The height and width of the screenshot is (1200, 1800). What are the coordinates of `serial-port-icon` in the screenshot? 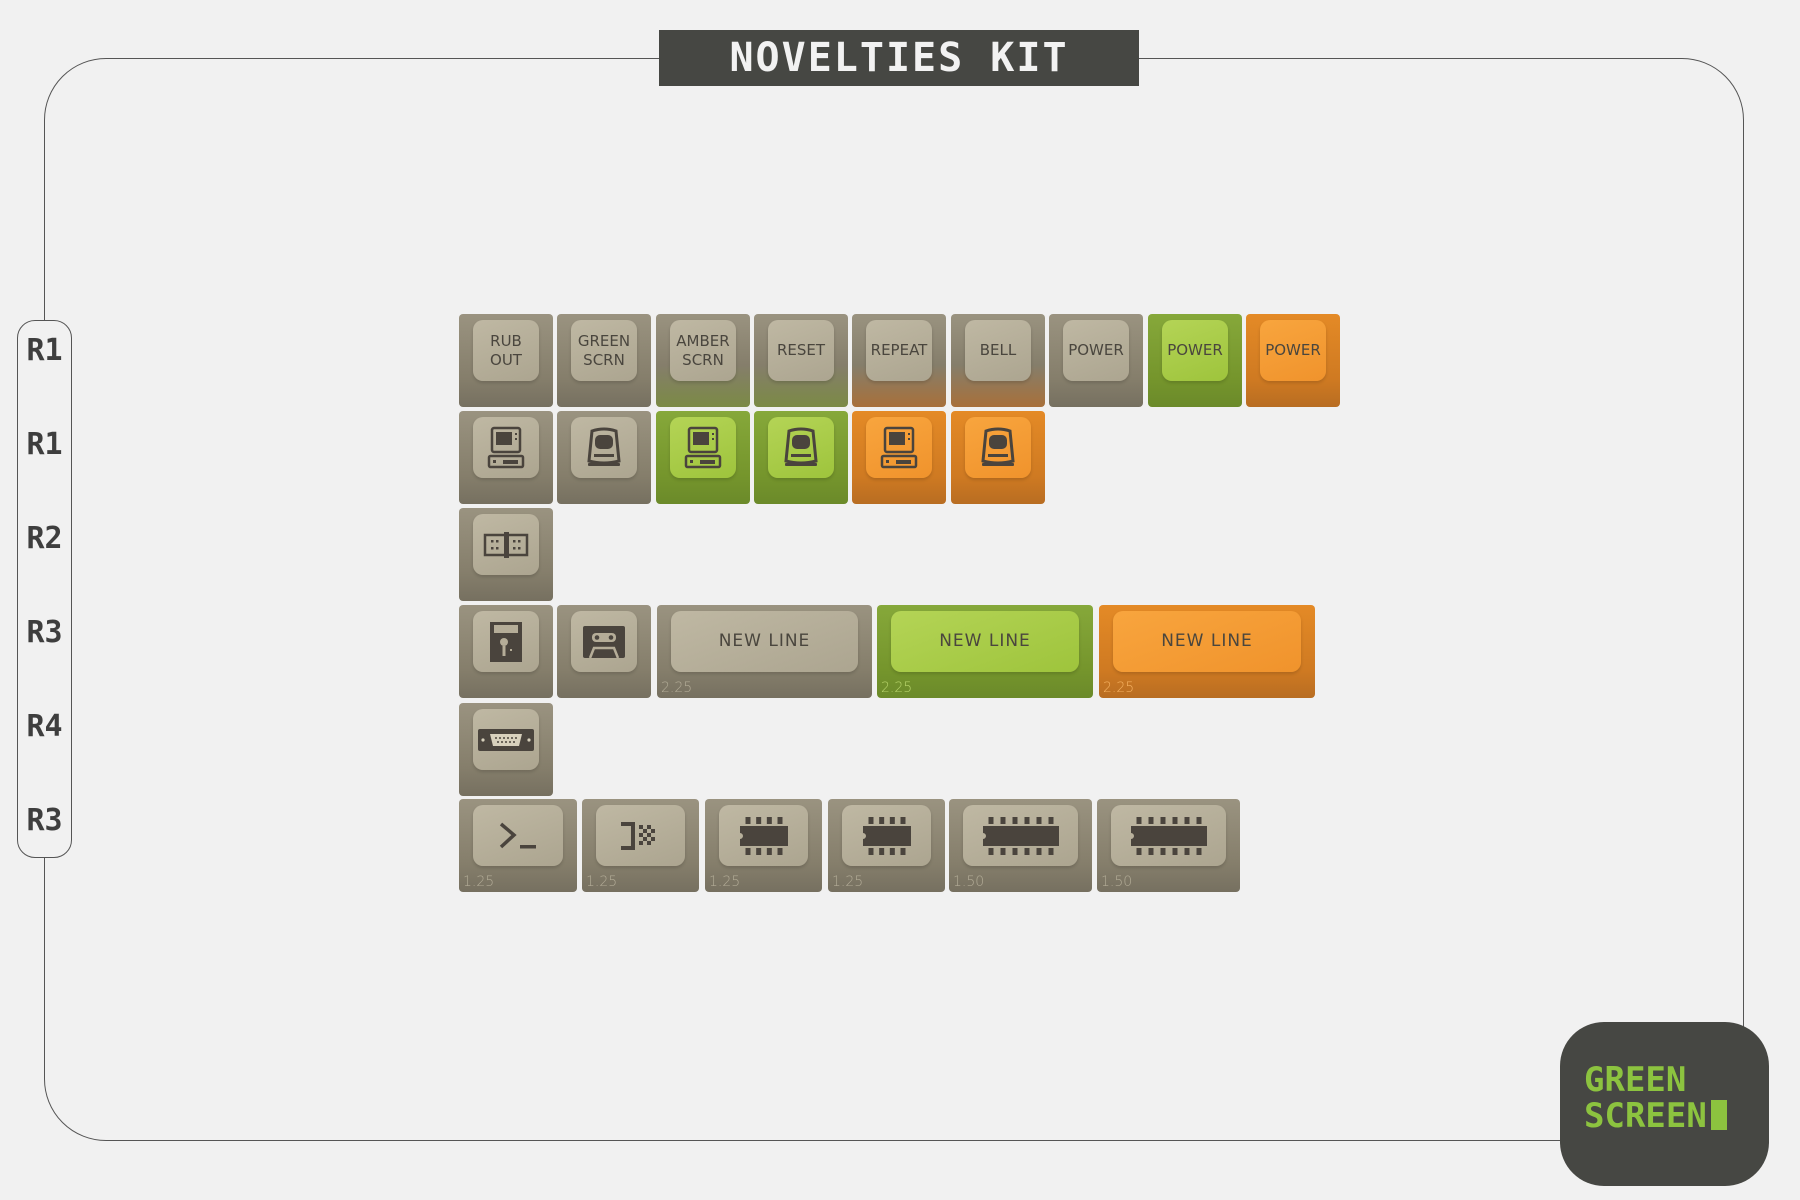 It's located at (506, 740).